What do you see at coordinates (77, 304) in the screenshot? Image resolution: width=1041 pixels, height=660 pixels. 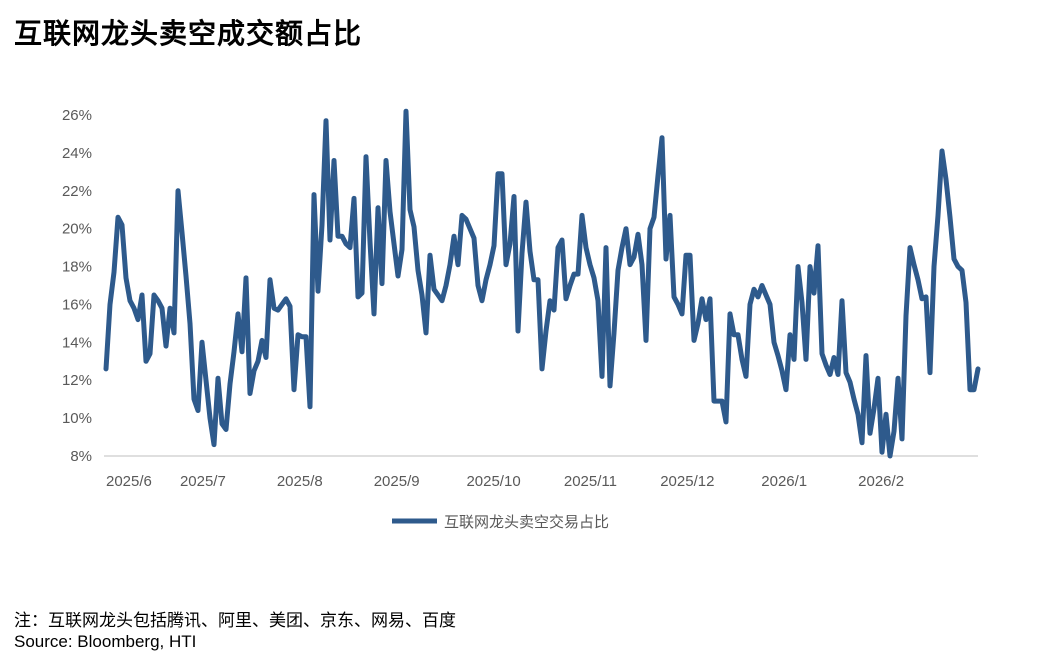 I see `y-tick-label: 16%` at bounding box center [77, 304].